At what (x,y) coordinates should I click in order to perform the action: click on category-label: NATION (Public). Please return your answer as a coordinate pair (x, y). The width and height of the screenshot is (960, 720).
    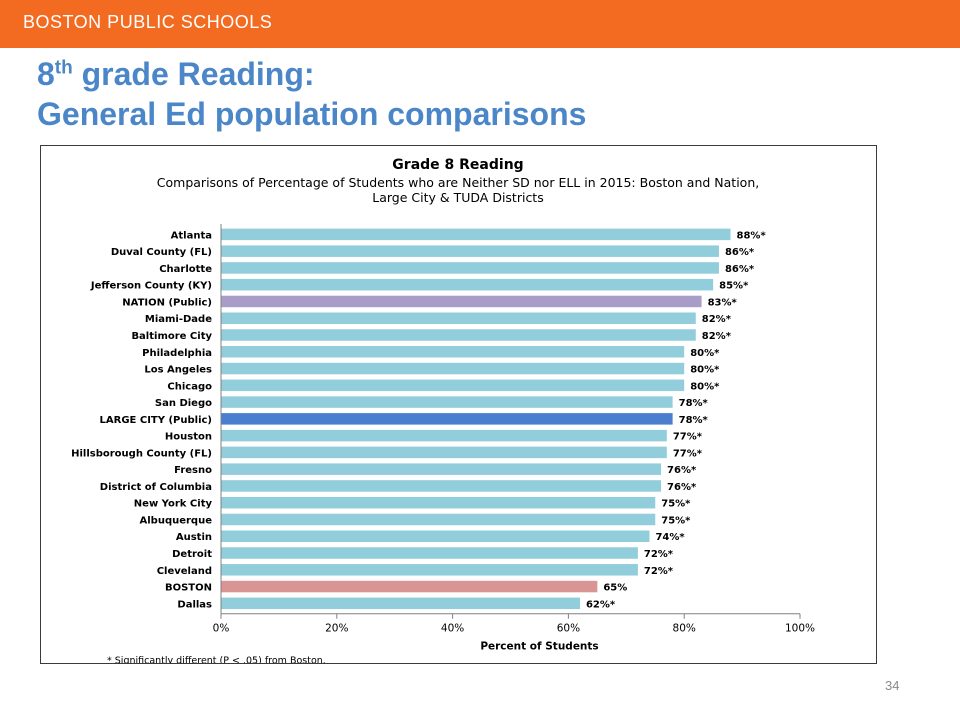
    Looking at the image, I should click on (167, 302).